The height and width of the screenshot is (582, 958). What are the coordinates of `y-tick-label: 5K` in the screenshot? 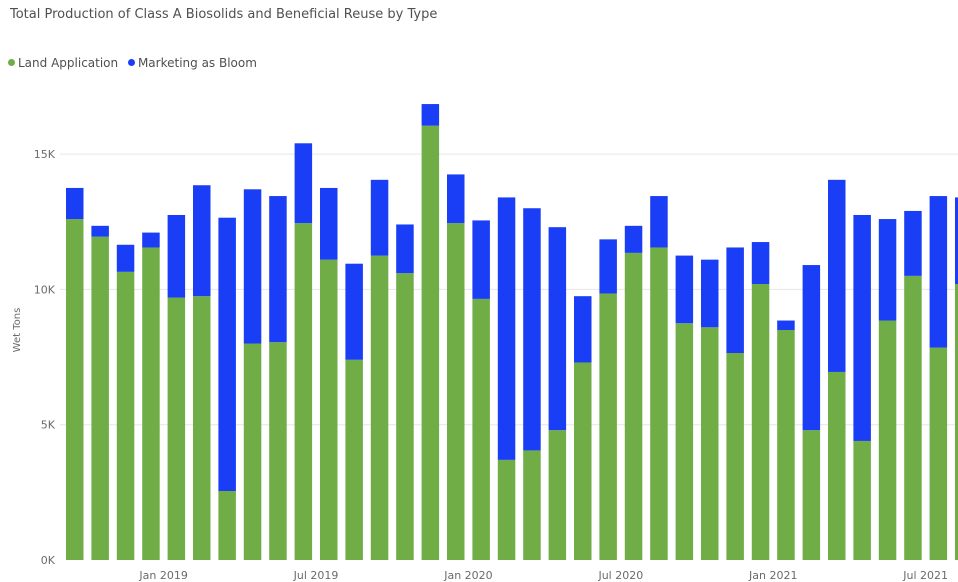 It's located at (48, 425).